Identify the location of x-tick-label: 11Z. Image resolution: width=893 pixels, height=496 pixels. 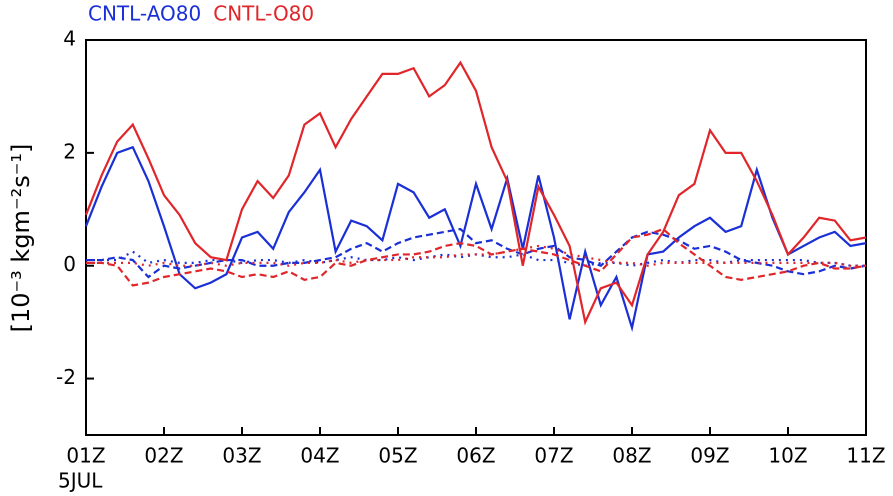
(865, 456).